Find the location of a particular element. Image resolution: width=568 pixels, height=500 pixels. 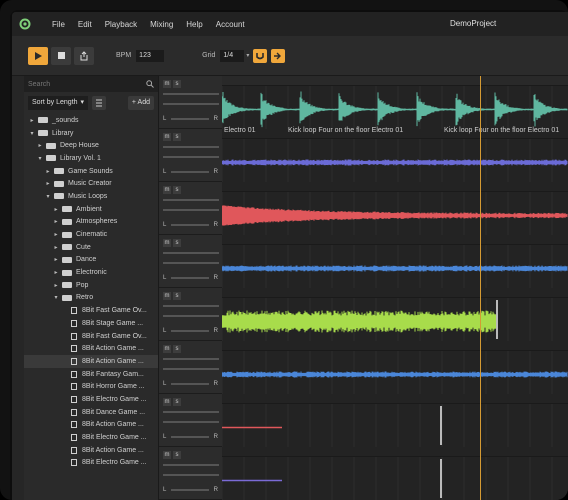

menu-help: Help is located at coordinates (194, 24).